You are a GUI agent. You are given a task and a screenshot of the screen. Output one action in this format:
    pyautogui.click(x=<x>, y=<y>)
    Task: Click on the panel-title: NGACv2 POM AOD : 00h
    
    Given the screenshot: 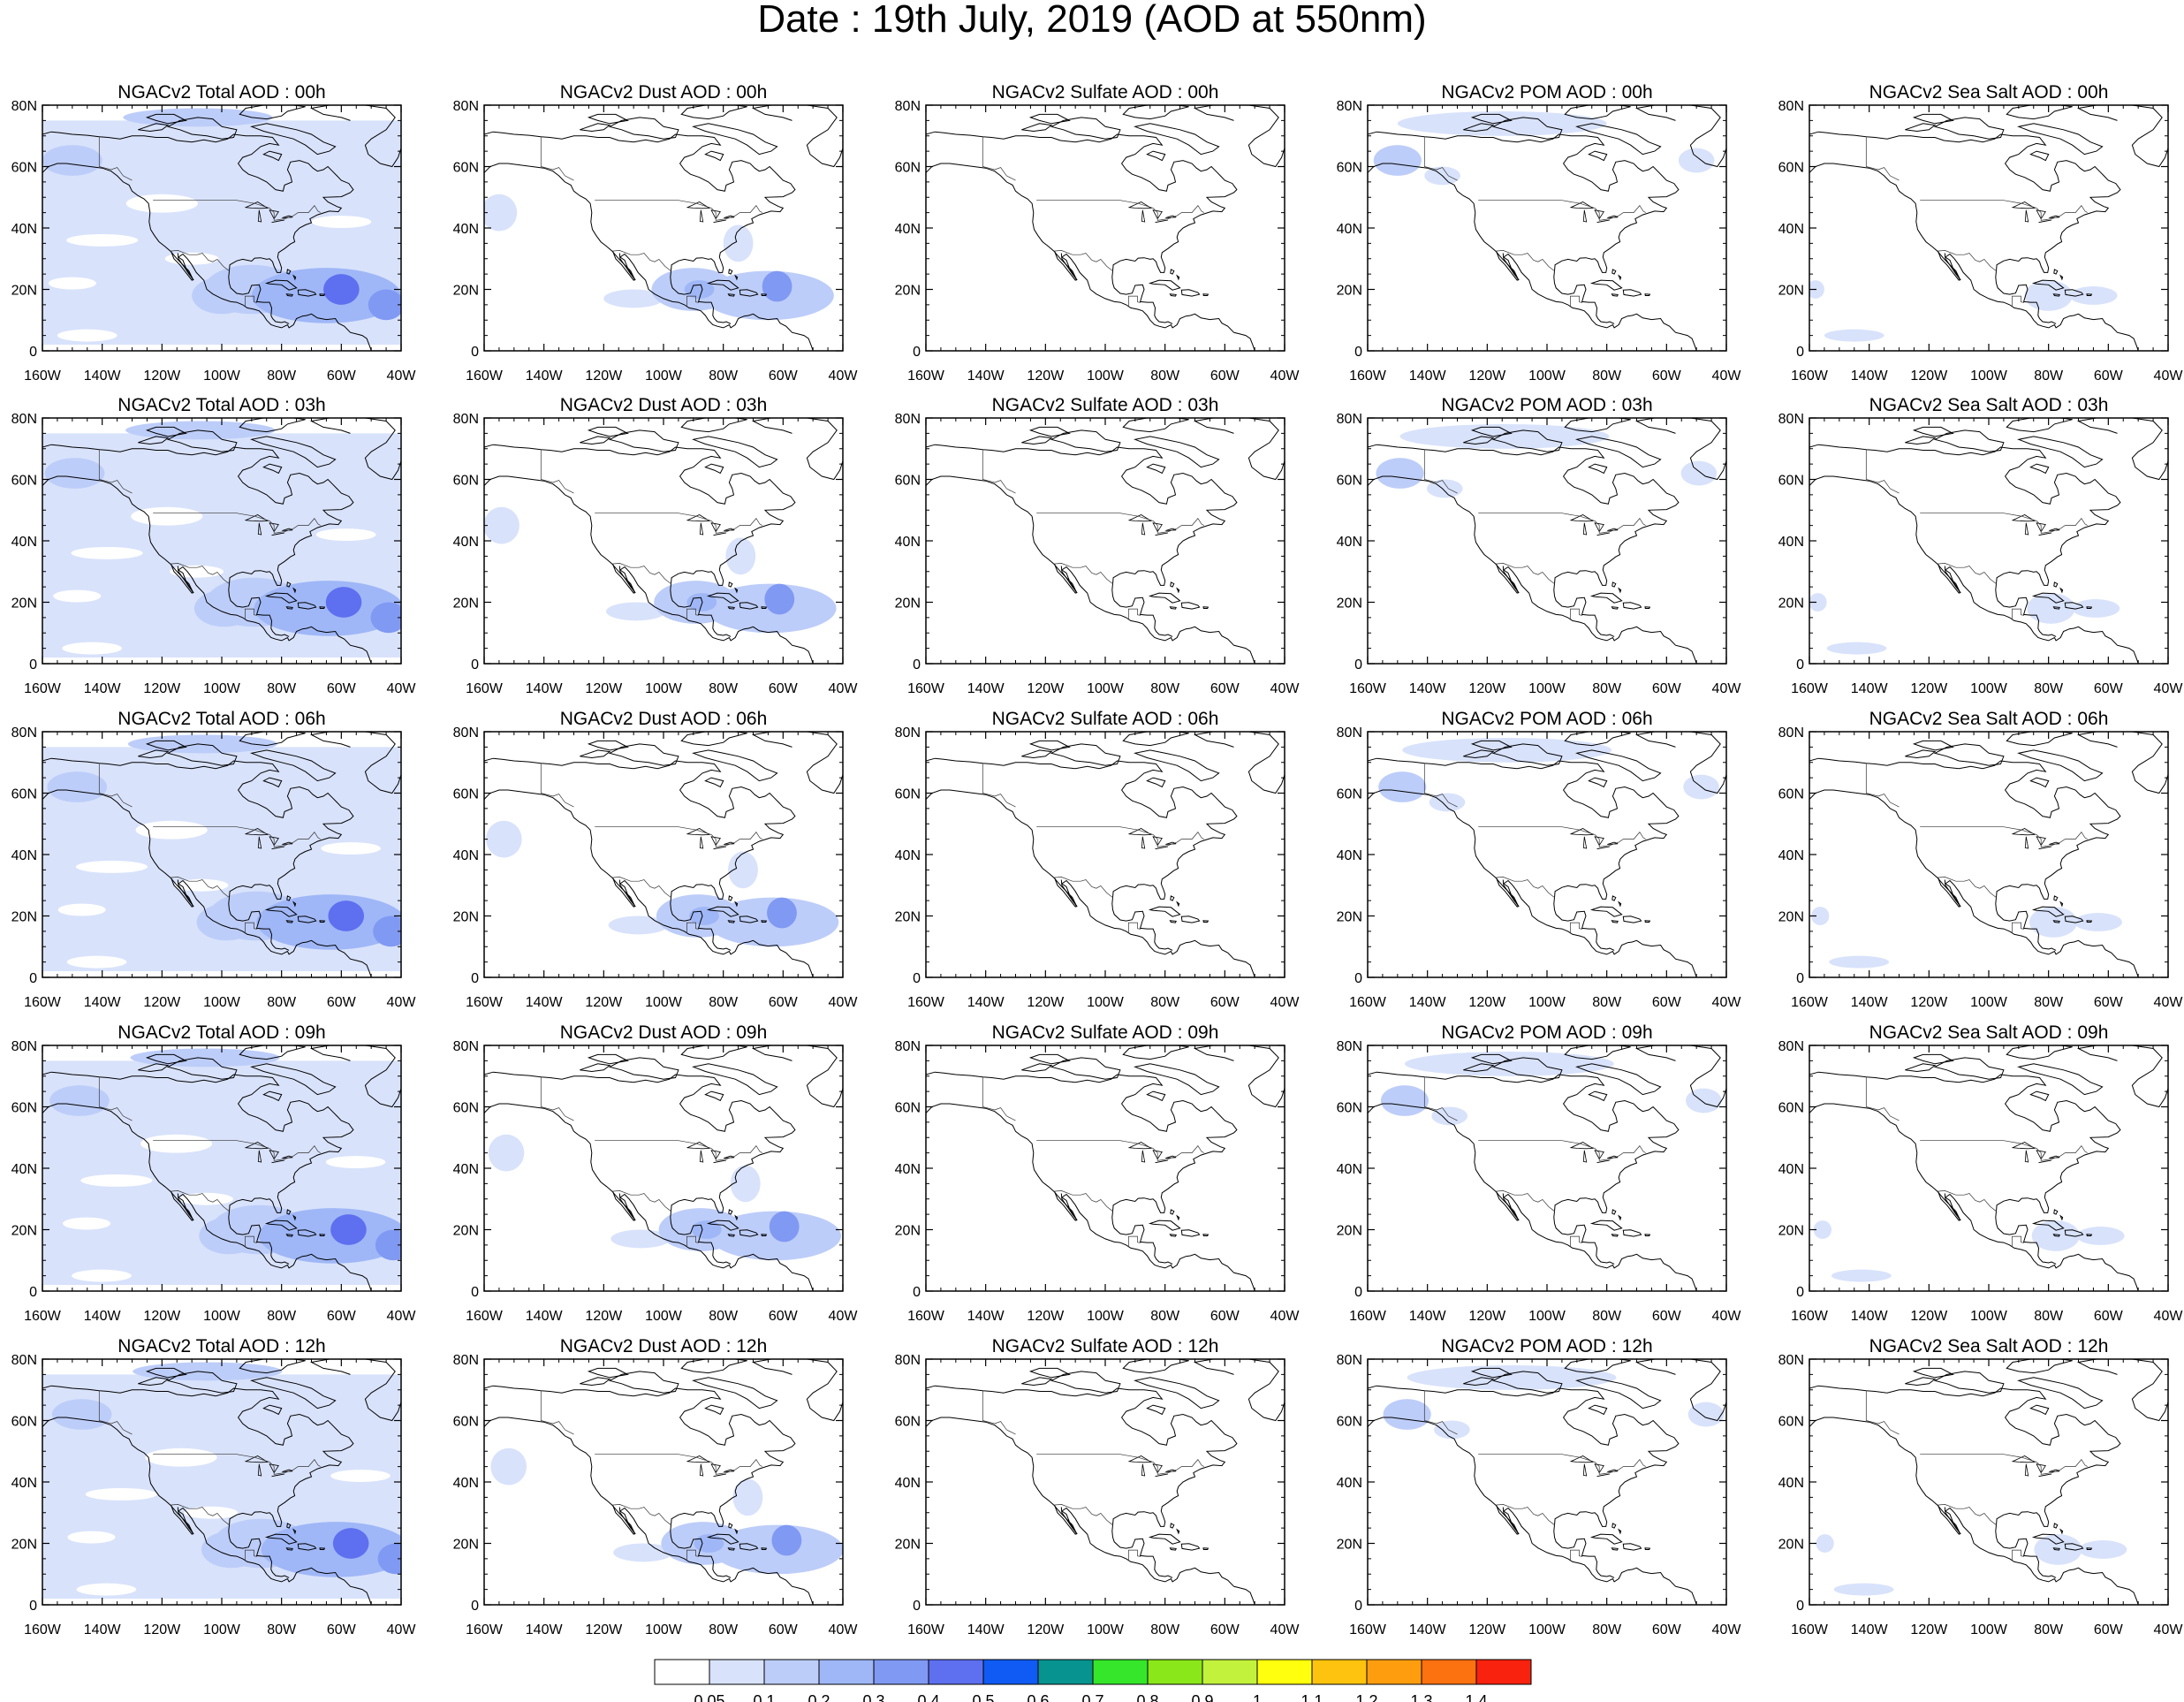 What is the action you would take?
    pyautogui.click(x=1547, y=92)
    